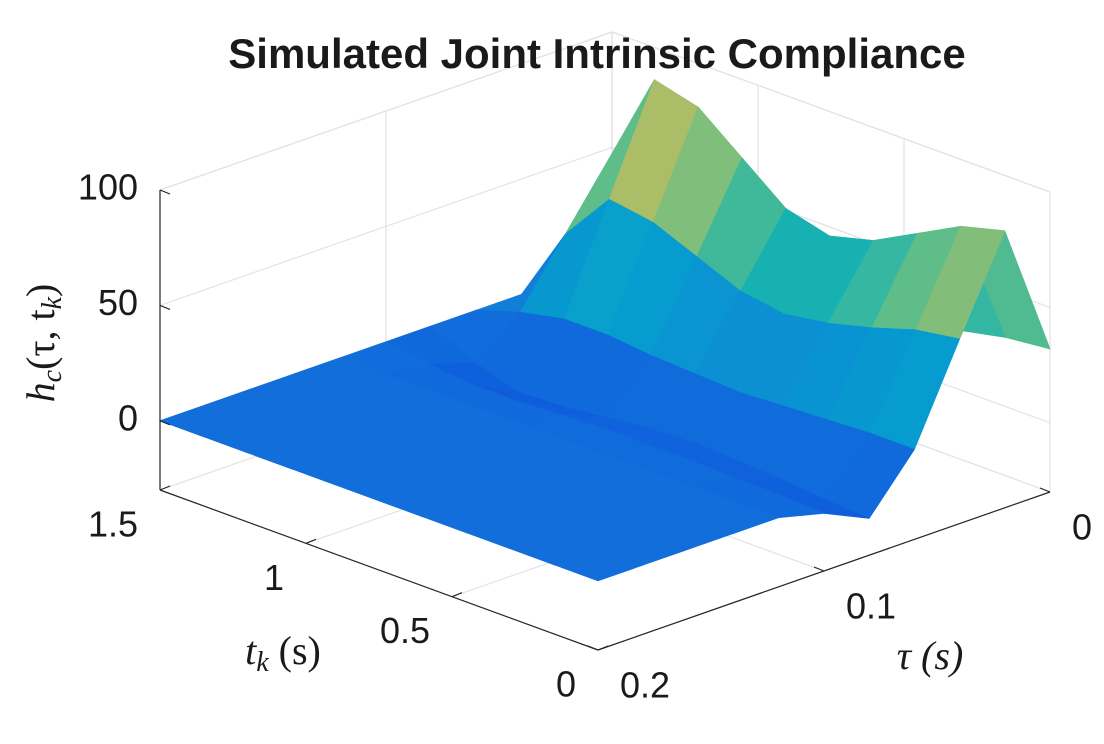  Describe the element at coordinates (645, 685) in the screenshot. I see `x-tick-label: 0.2` at that location.